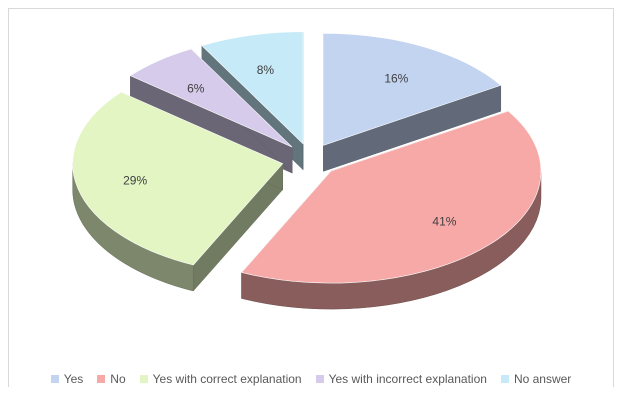  Describe the element at coordinates (542, 379) in the screenshot. I see `legend-label-4: No answer` at that location.